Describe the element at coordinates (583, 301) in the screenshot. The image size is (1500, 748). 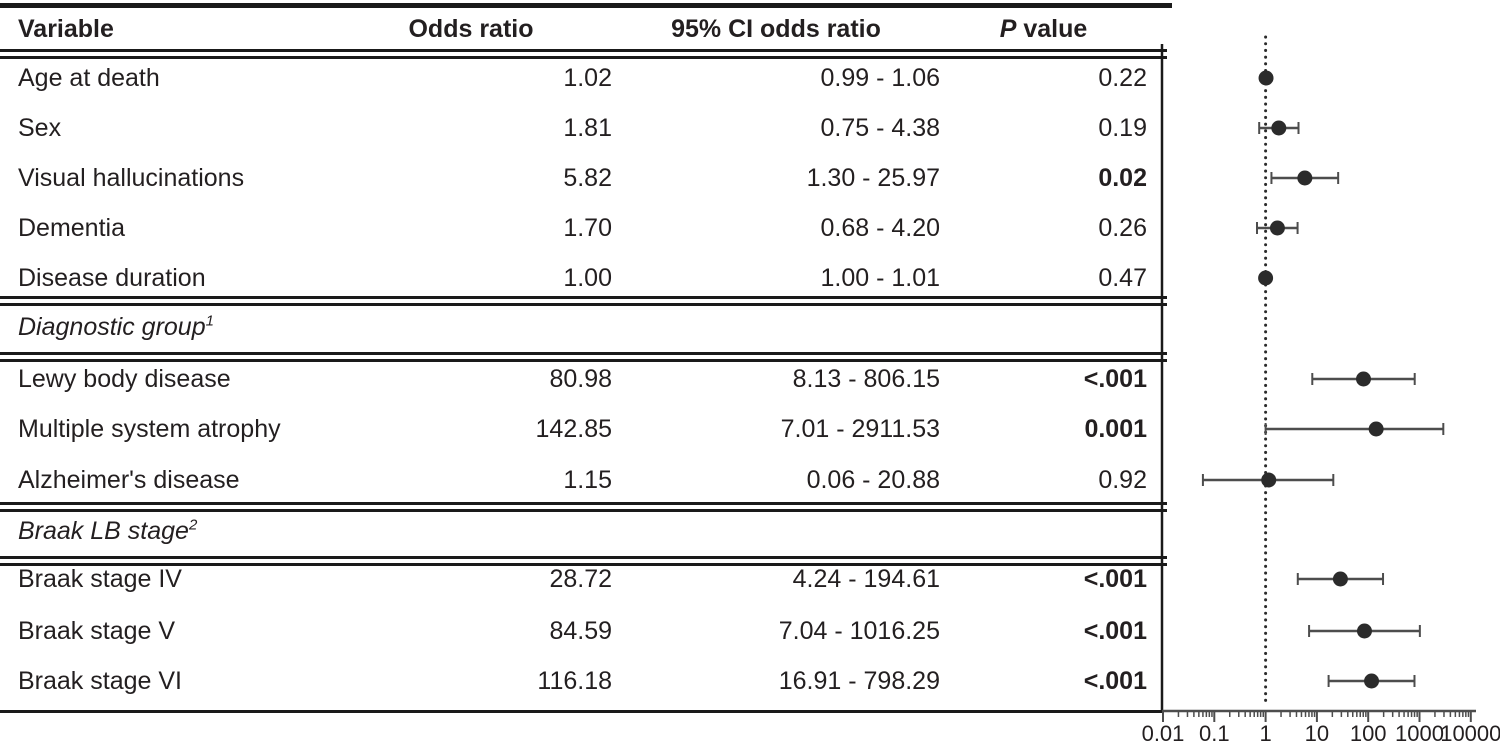
I see `divider-before-diagnostic-group` at that location.